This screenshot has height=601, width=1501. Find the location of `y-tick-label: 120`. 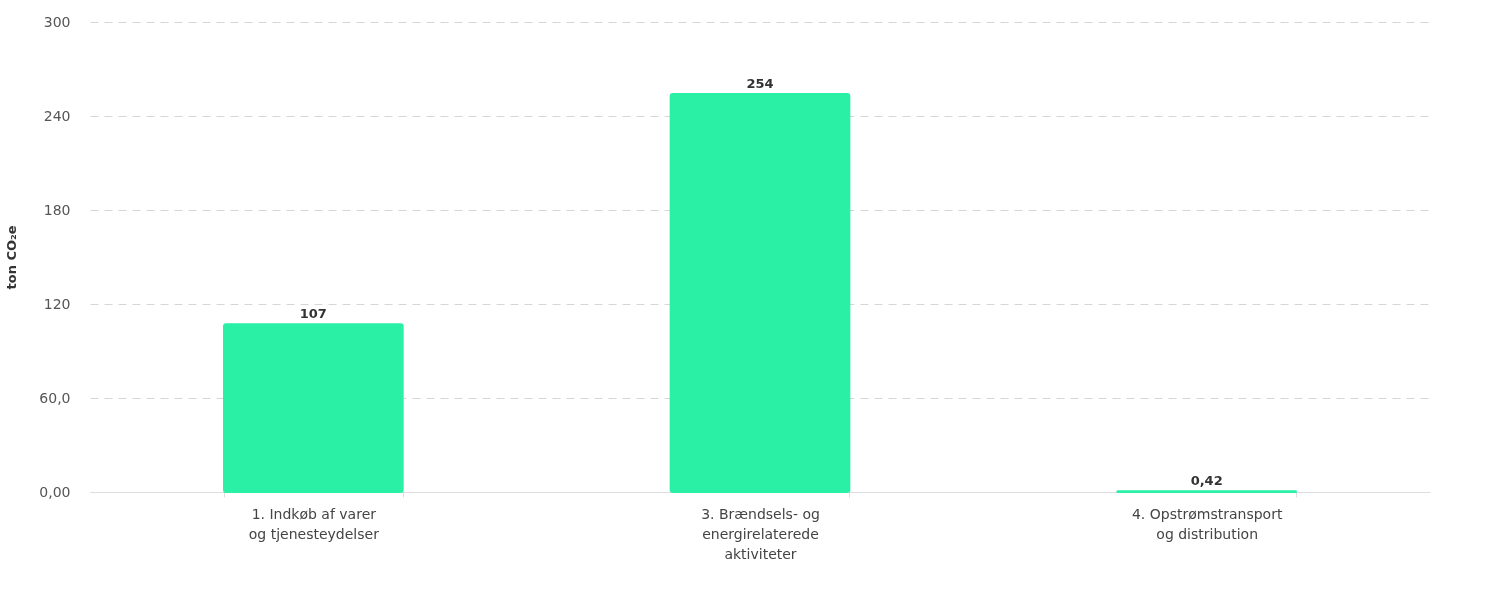

y-tick-label: 120 is located at coordinates (57, 303).